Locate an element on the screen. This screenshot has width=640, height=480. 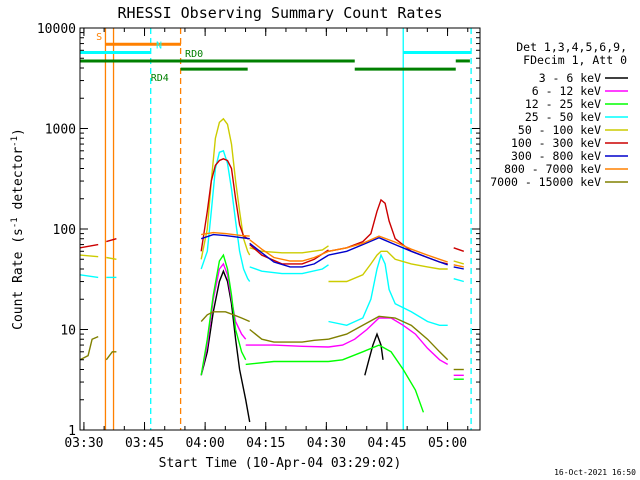
legend-label: 12 - 25 keV is located at coordinates (563, 104).